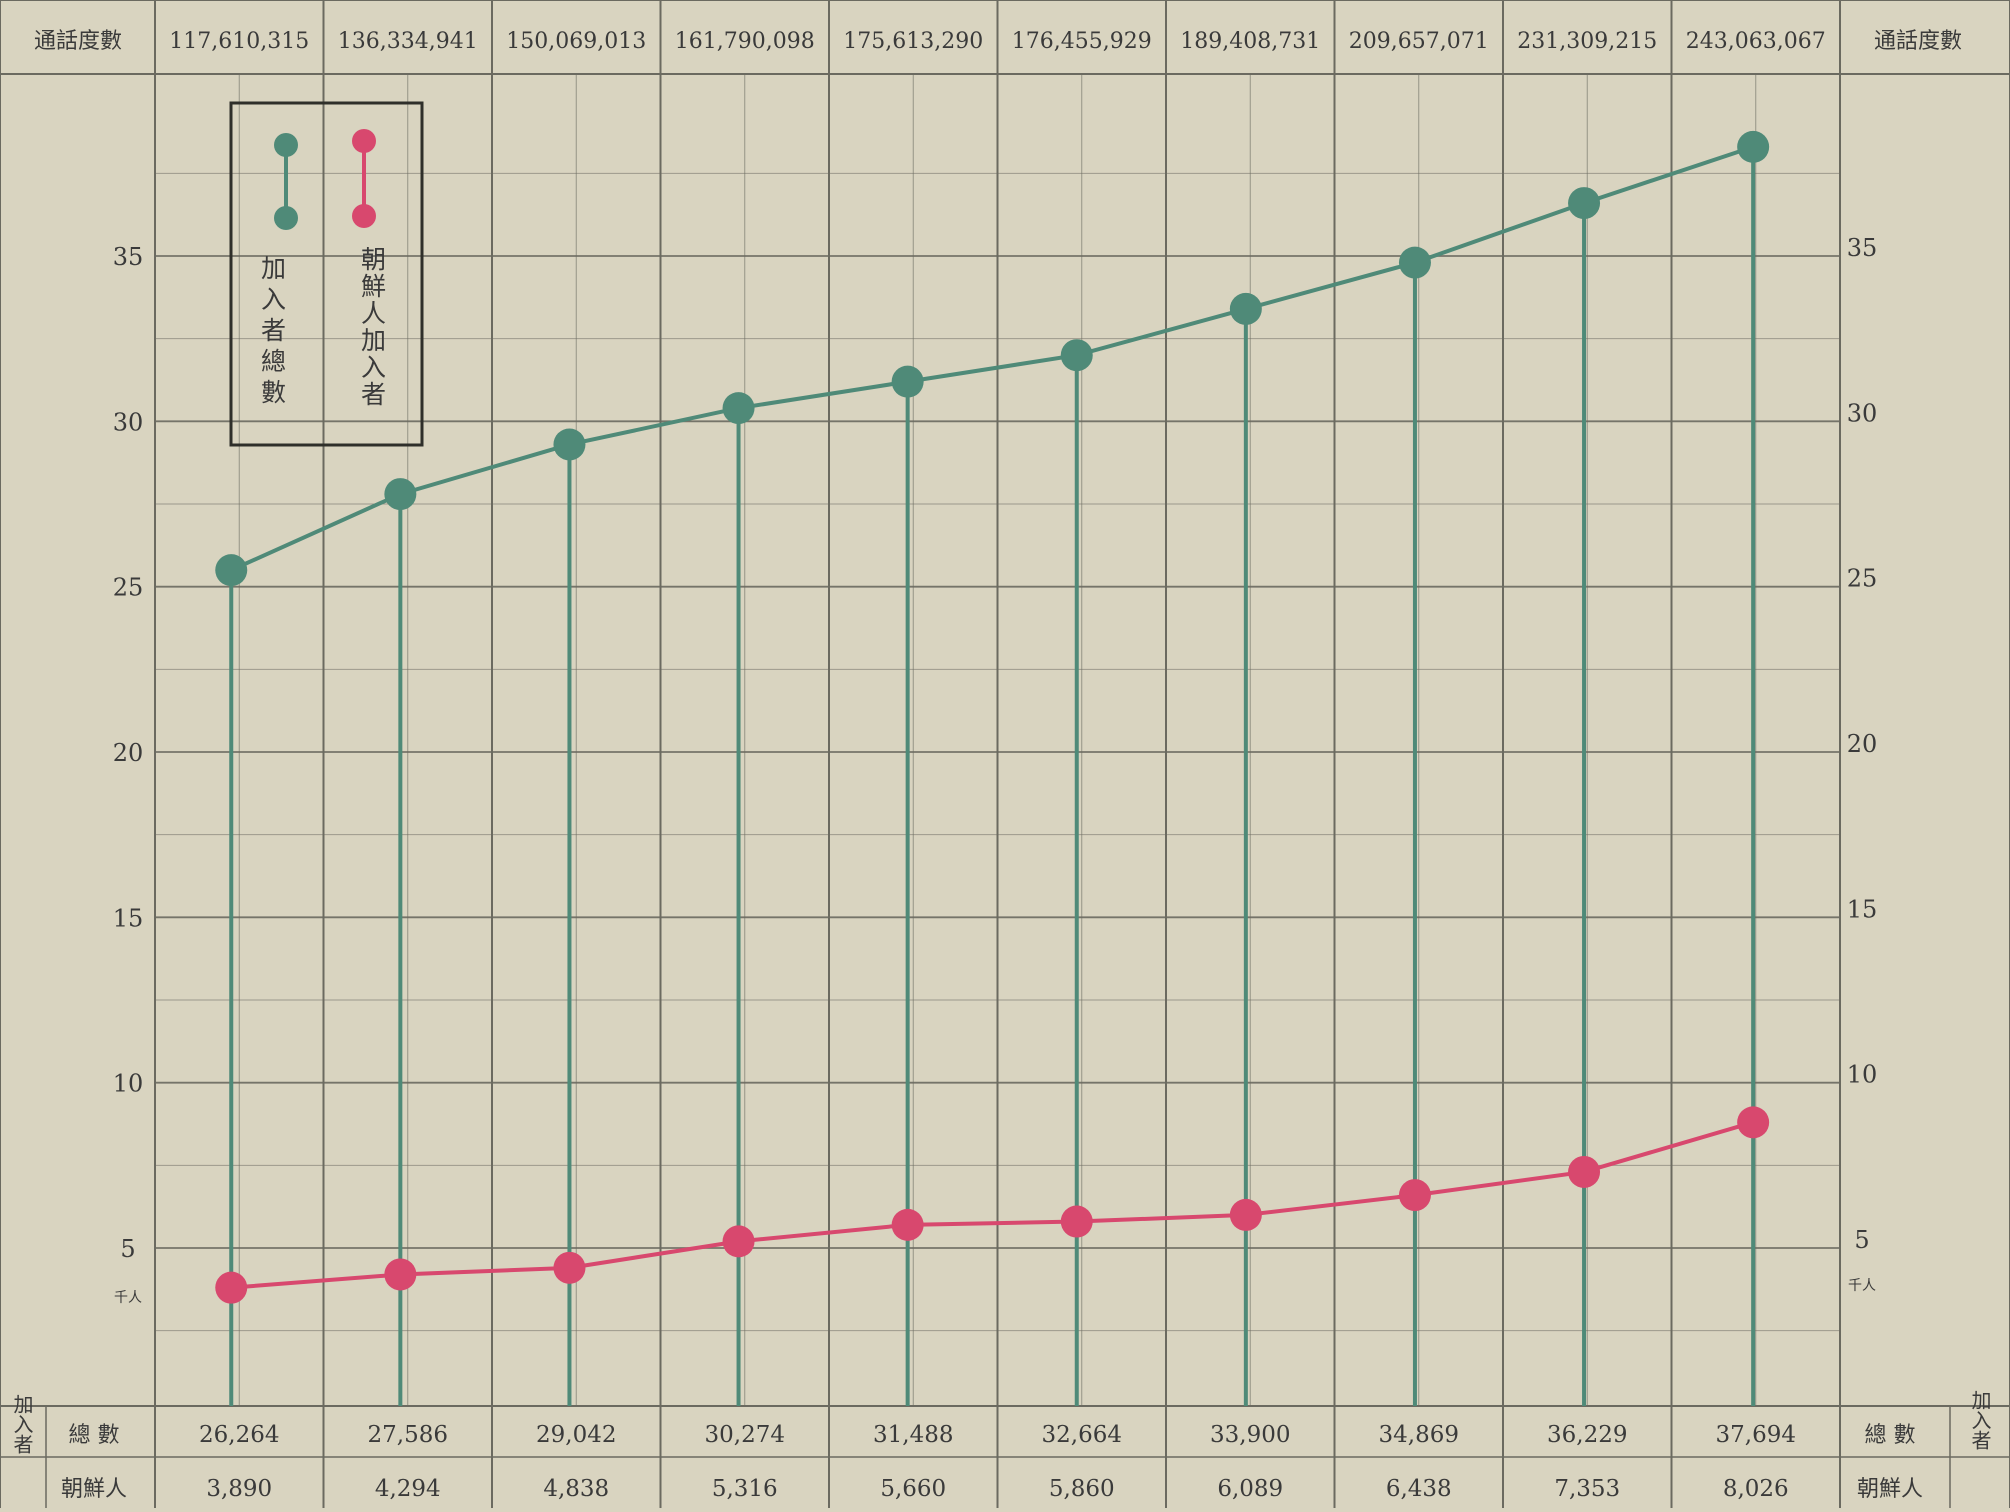 Image resolution: width=2010 pixels, height=1512 pixels. I want to click on y-tick-label-left: 30, so click(128, 422).